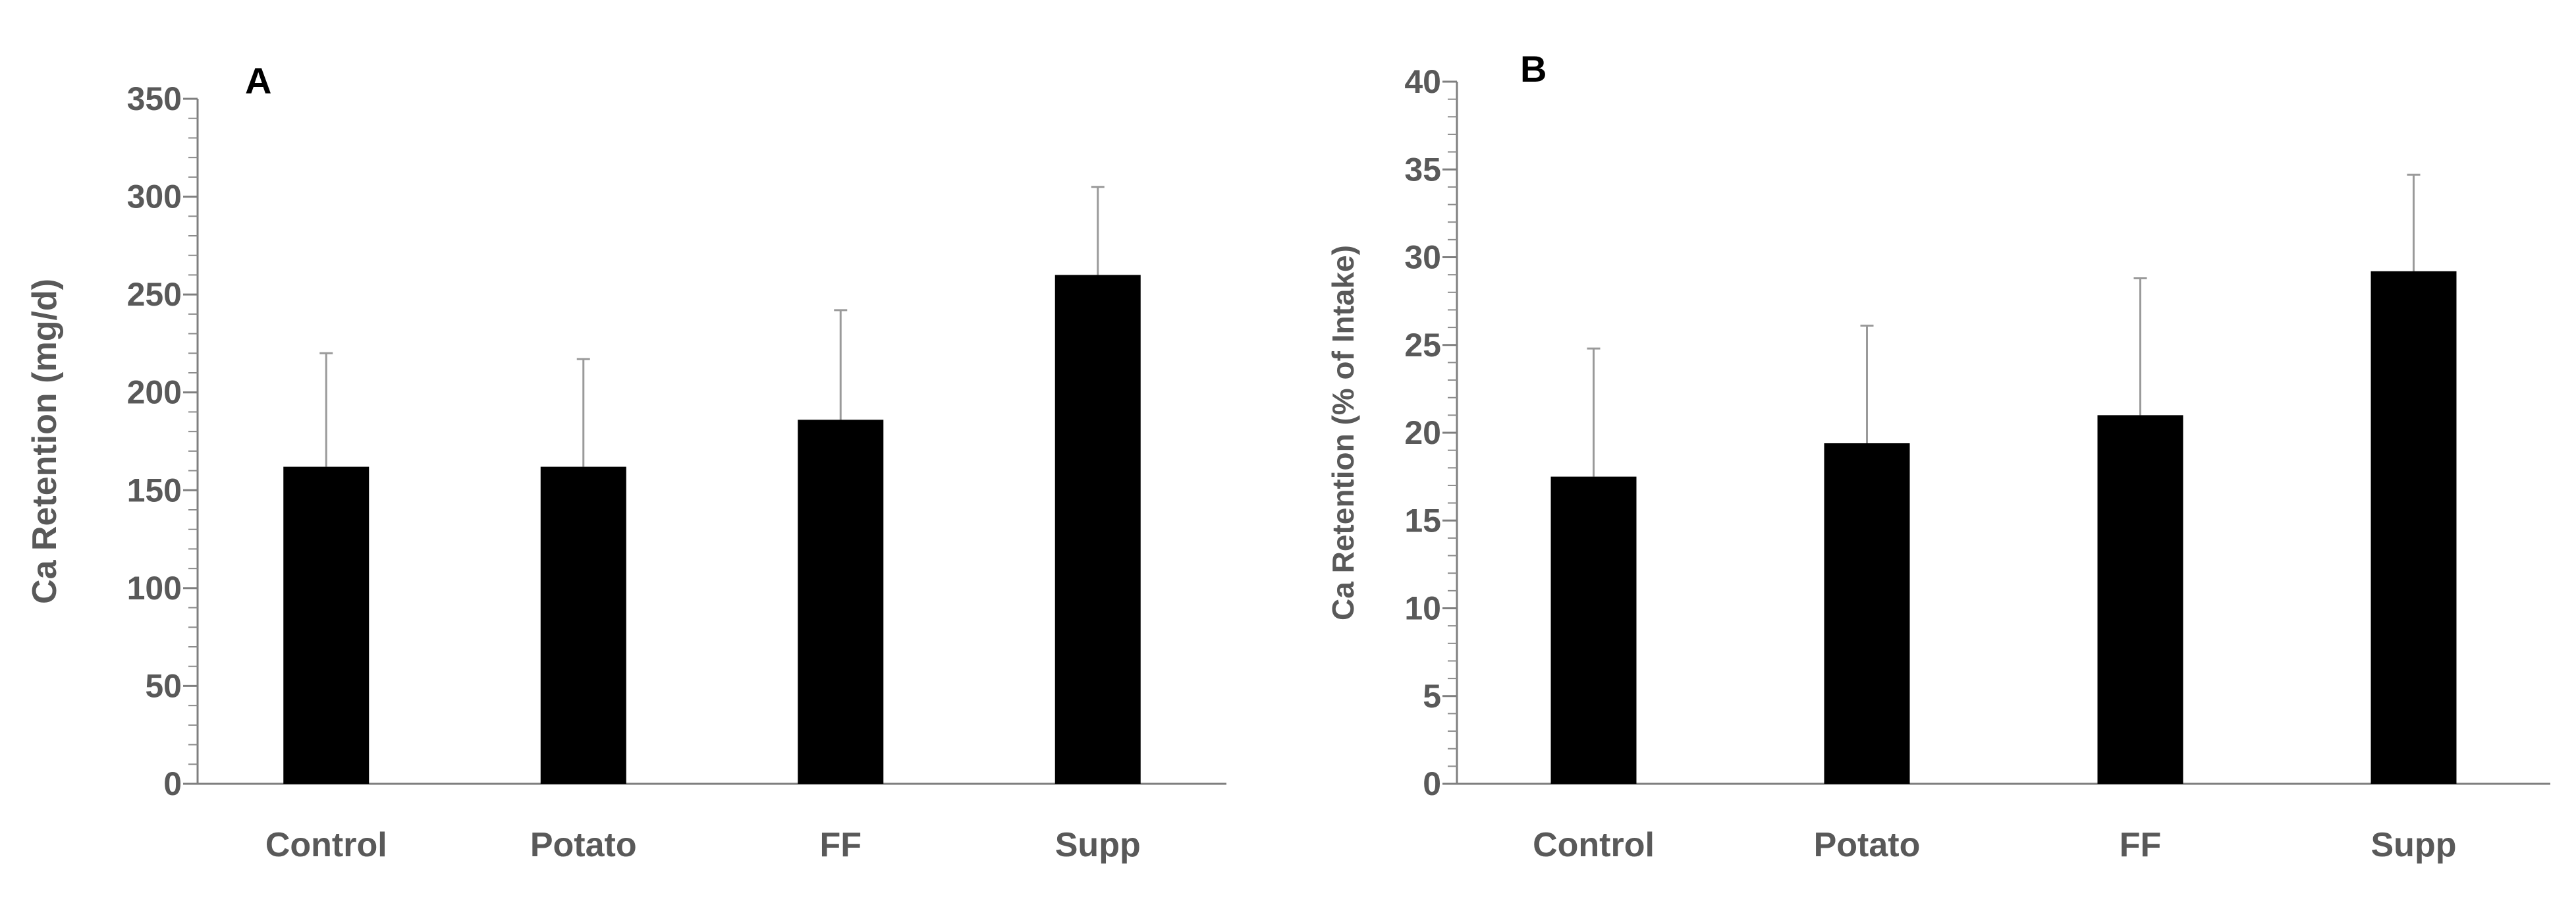 This screenshot has height=905, width=2576. Describe the element at coordinates (163, 685) in the screenshot. I see `y-tick-label: 50` at that location.